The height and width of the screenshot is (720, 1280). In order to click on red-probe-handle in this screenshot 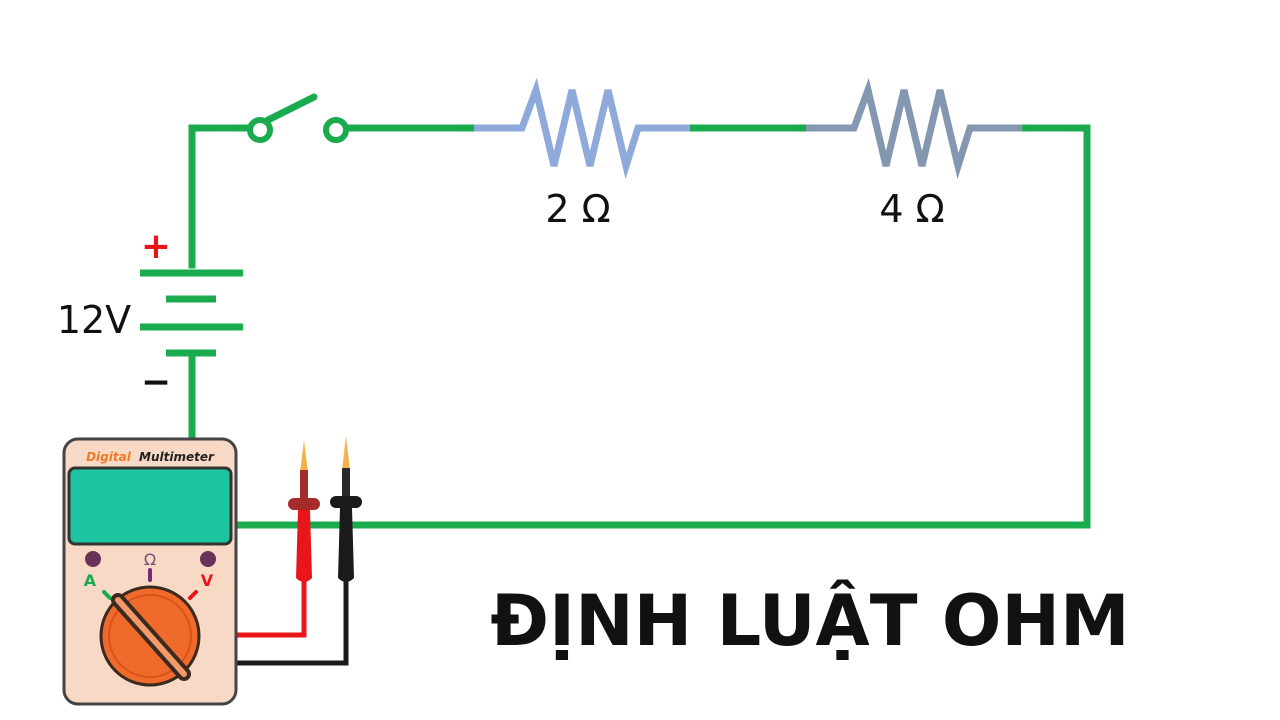, I will do `click(304, 546)`.